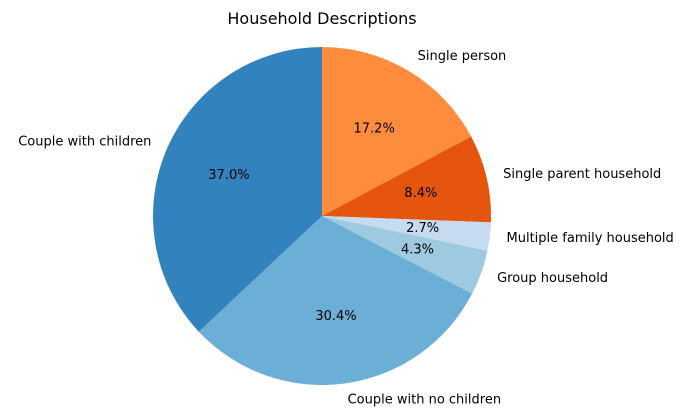 The image size is (694, 417). I want to click on pct-label-couple-with-children: 37.0%, so click(228, 175).